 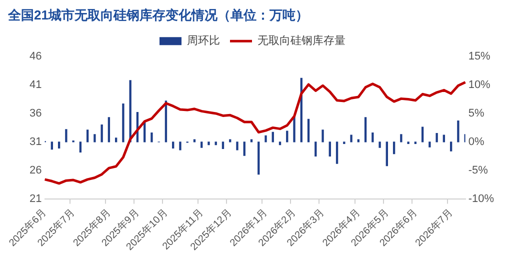 I want to click on y2-tick-label: 5%, so click(x=476, y=114).